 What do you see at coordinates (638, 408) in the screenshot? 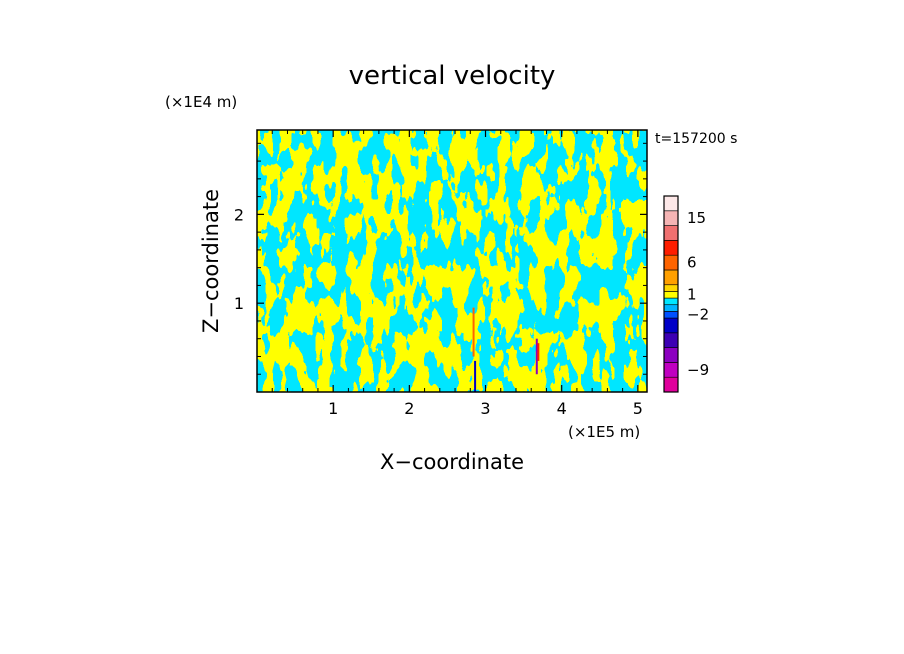
I see `x-tick-label: 5` at bounding box center [638, 408].